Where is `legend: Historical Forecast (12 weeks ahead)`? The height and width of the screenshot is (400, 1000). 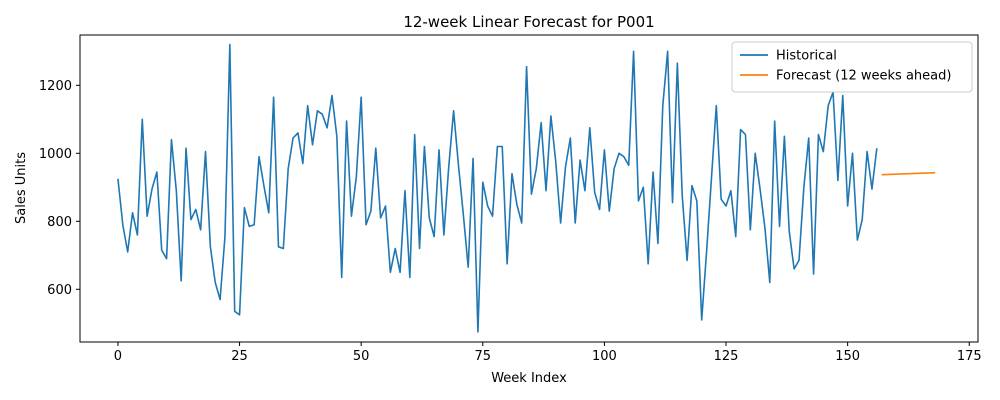 legend: Historical Forecast (12 weeks ahead) is located at coordinates (852, 67).